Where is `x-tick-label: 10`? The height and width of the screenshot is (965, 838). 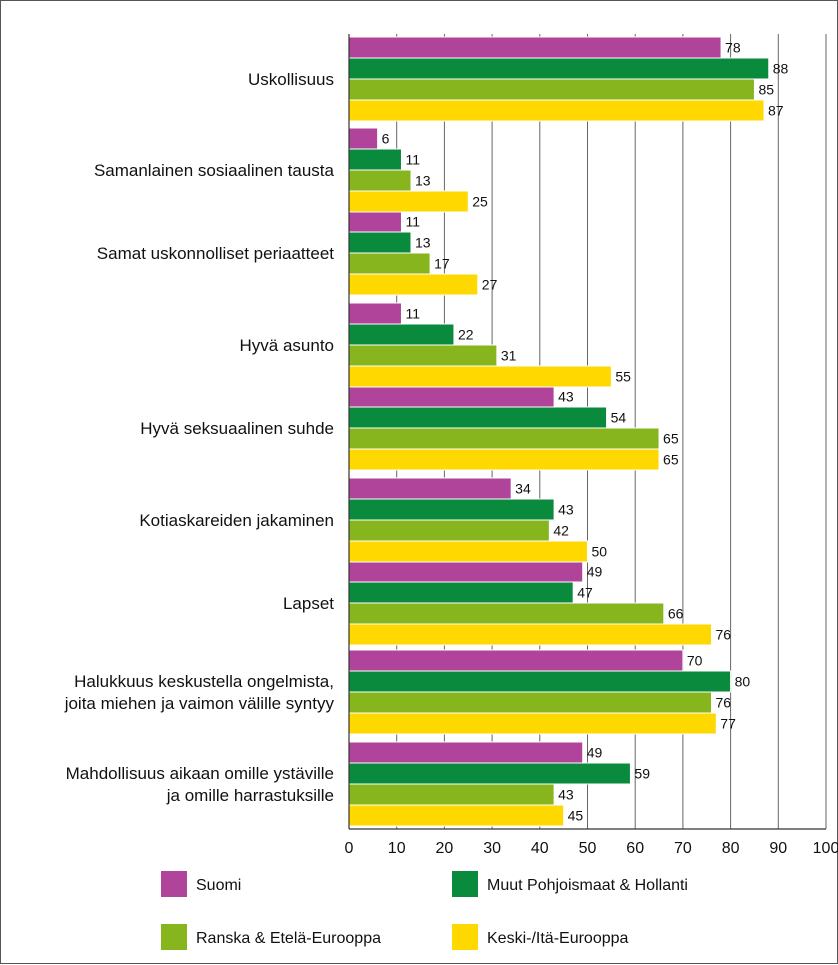 x-tick-label: 10 is located at coordinates (397, 848).